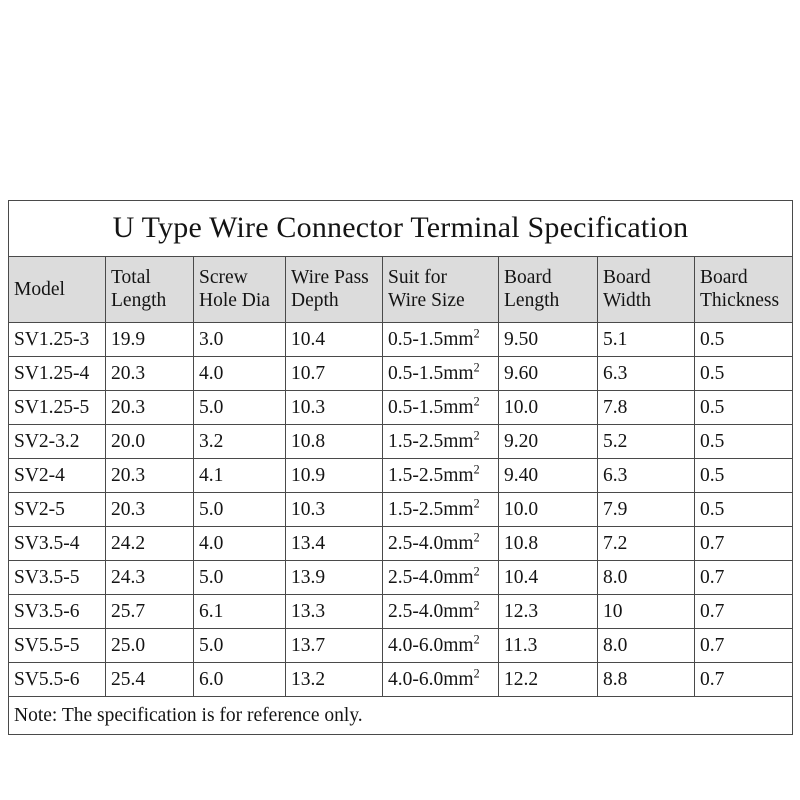  Describe the element at coordinates (57, 544) in the screenshot. I see `cell-model: SV3.5-4` at that location.